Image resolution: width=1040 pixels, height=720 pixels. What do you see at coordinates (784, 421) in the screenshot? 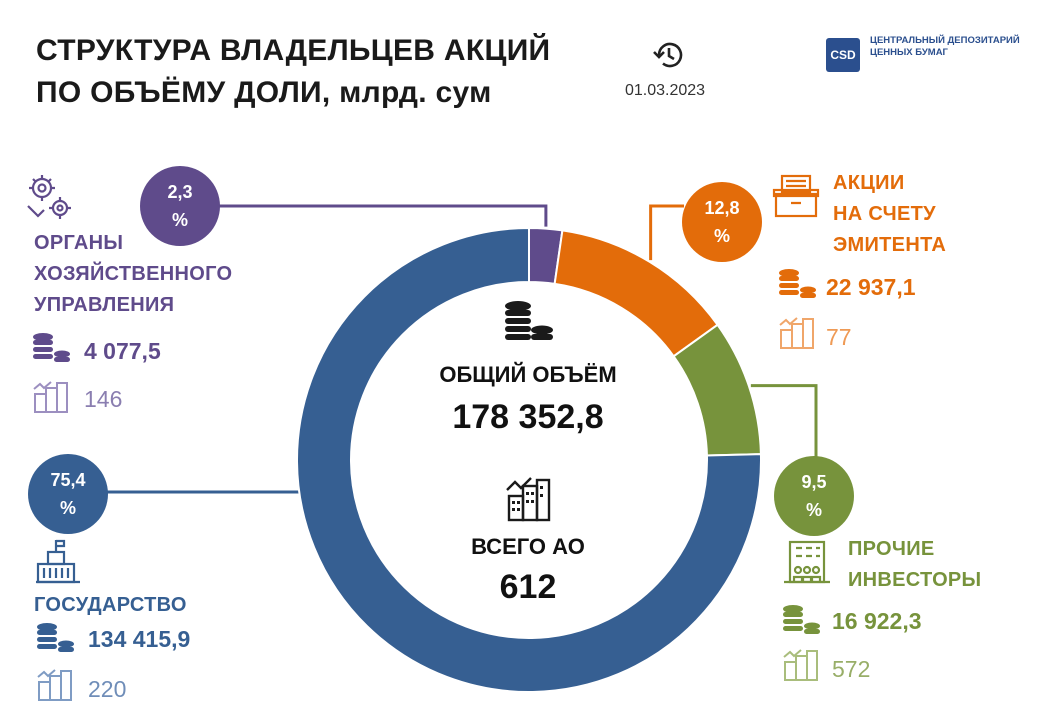
I see `leader-line-other` at bounding box center [784, 421].